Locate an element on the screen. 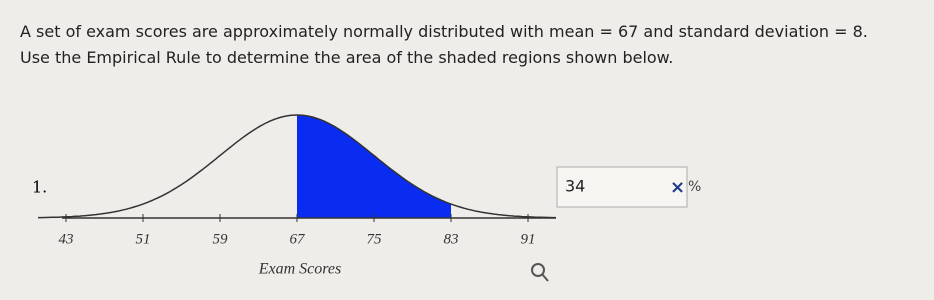  tick-label: 59 is located at coordinates (221, 239).